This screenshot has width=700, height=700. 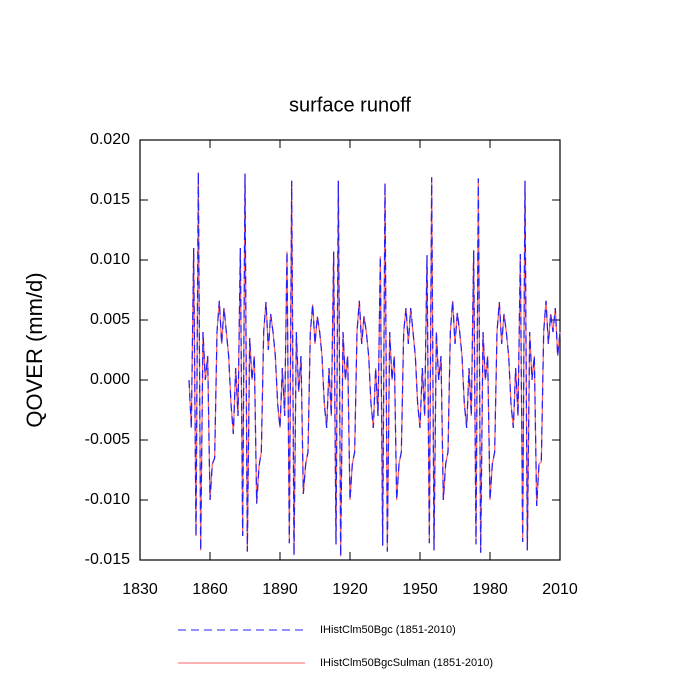 I want to click on legend-label: IHistClm50Bgc (1851-2010), so click(x=388, y=630).